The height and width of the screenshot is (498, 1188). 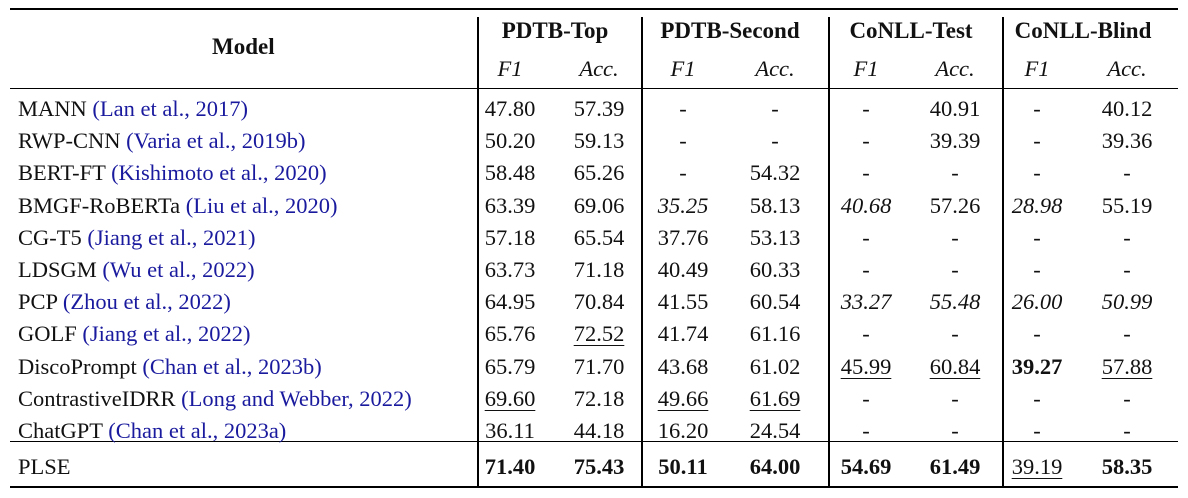 What do you see at coordinates (219, 173) in the screenshot?
I see `citation-link: (Kishimoto et al., 2020)` at bounding box center [219, 173].